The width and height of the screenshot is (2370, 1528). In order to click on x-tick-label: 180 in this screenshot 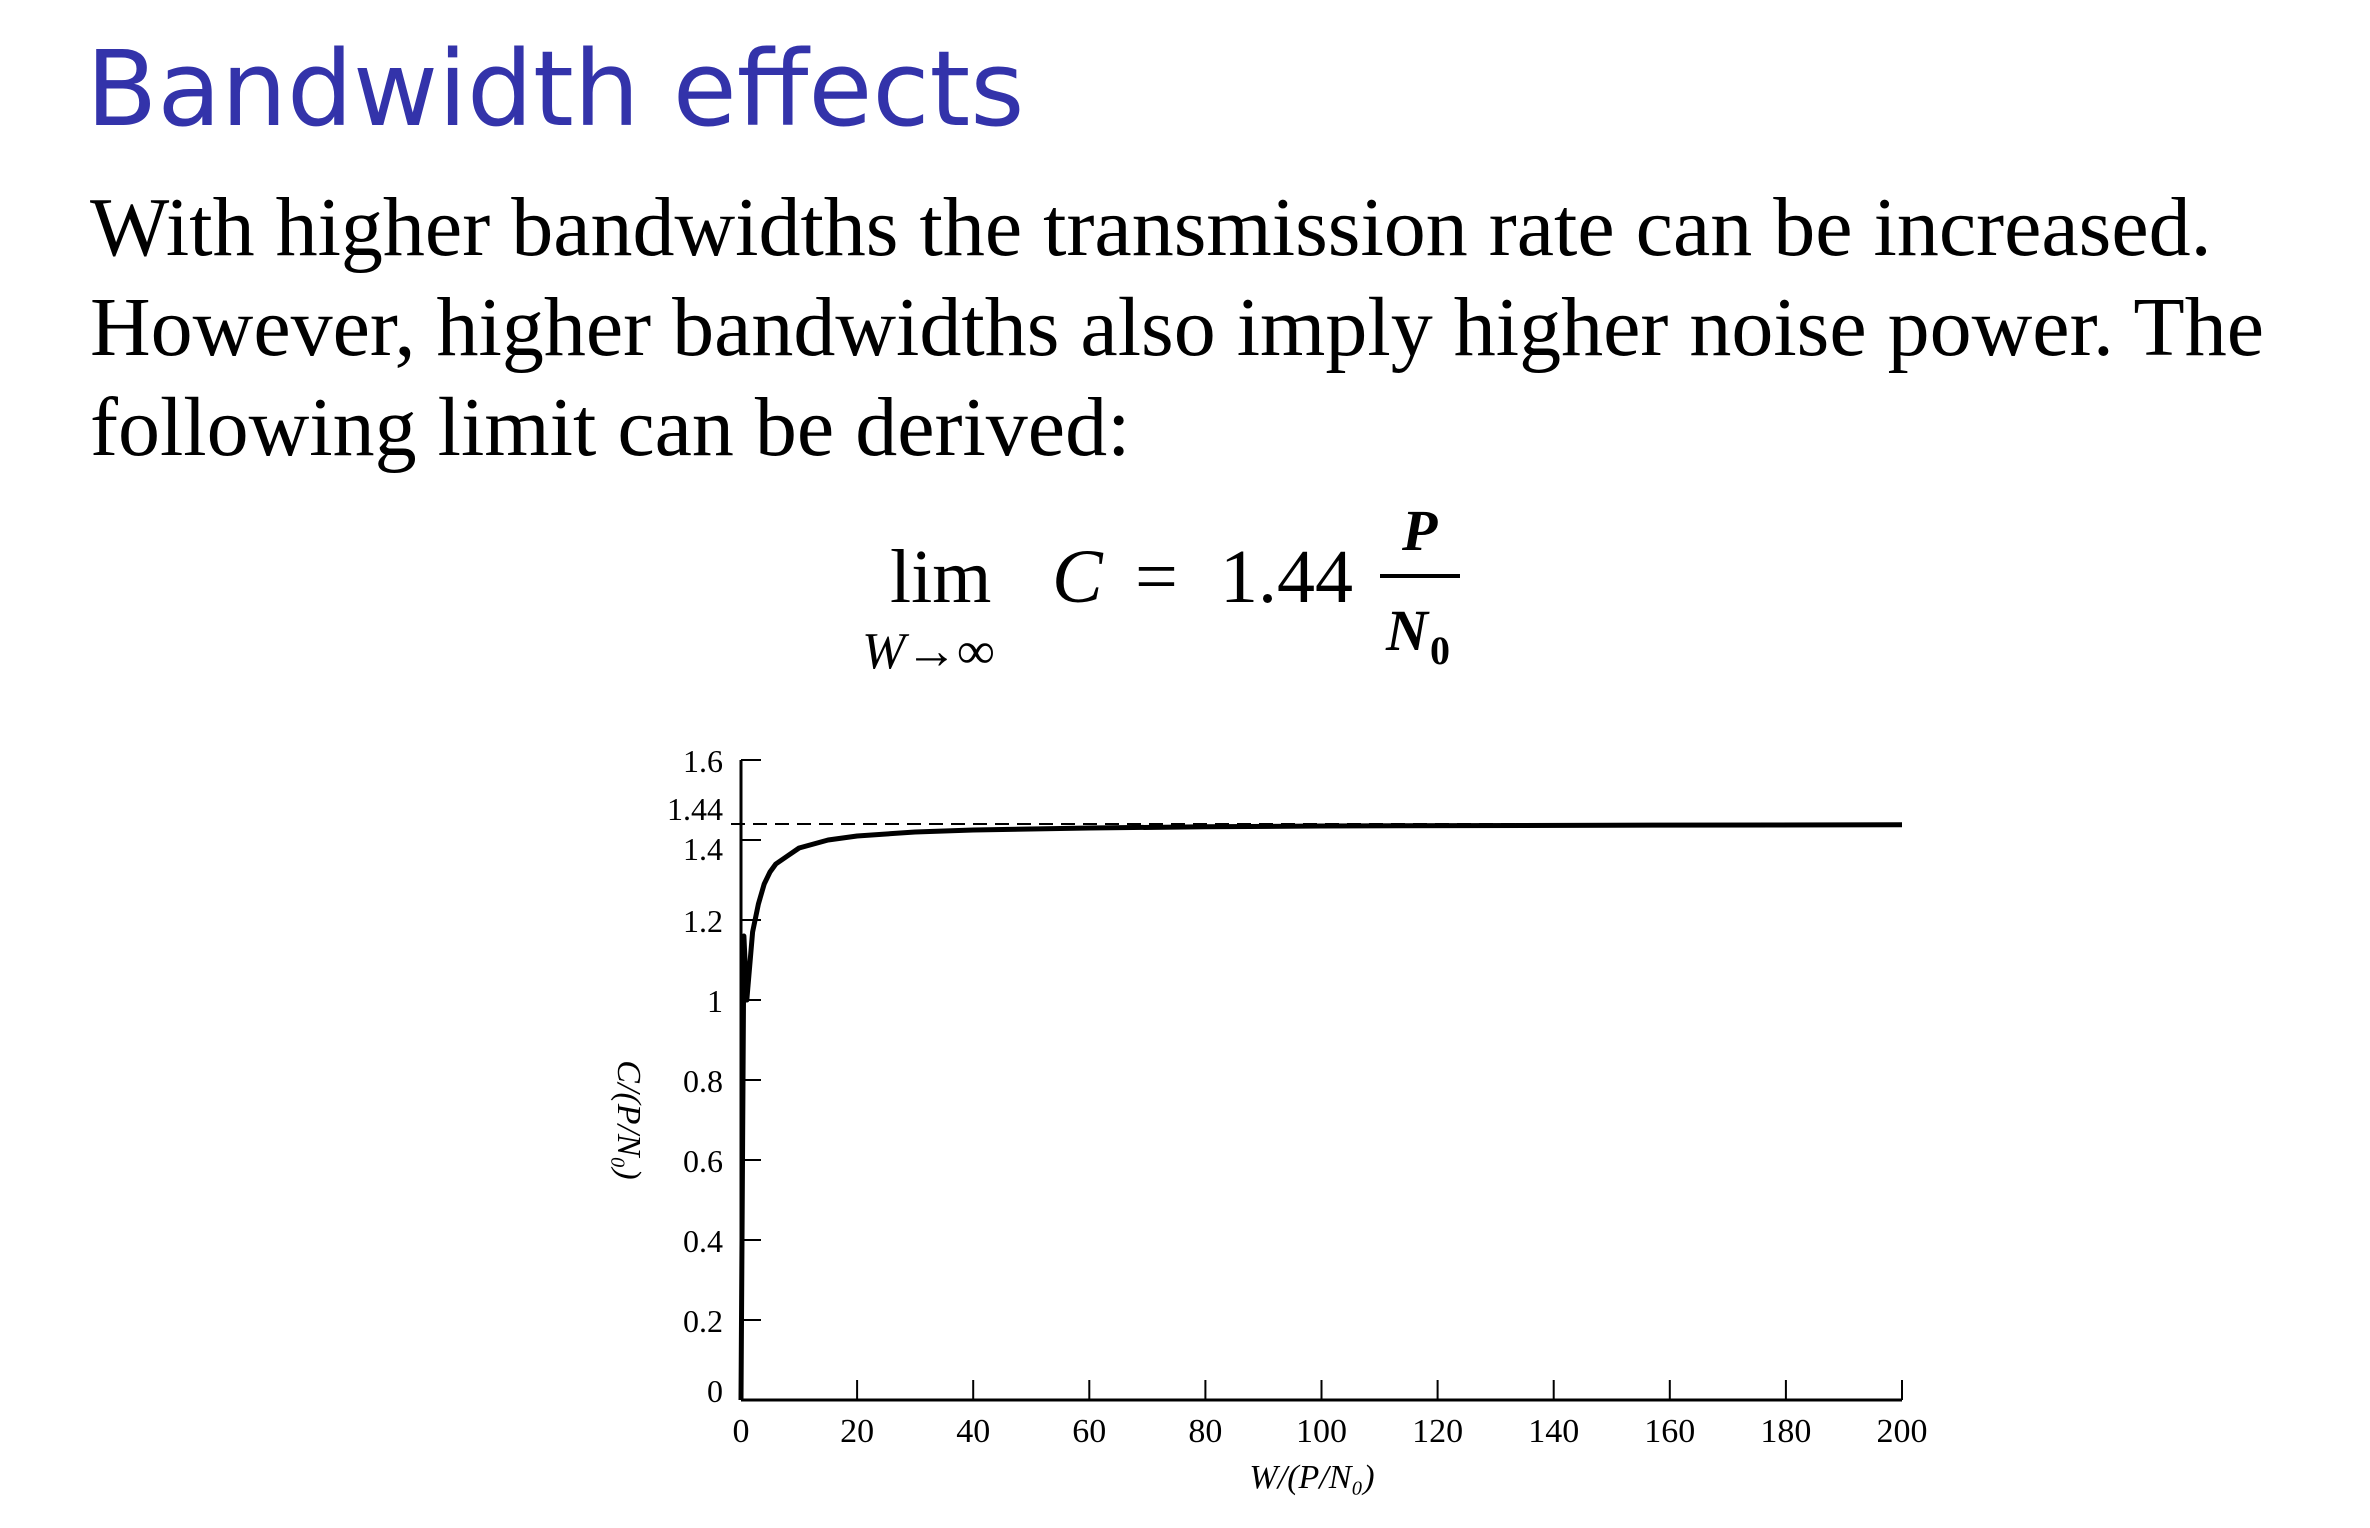, I will do `click(1785, 1431)`.